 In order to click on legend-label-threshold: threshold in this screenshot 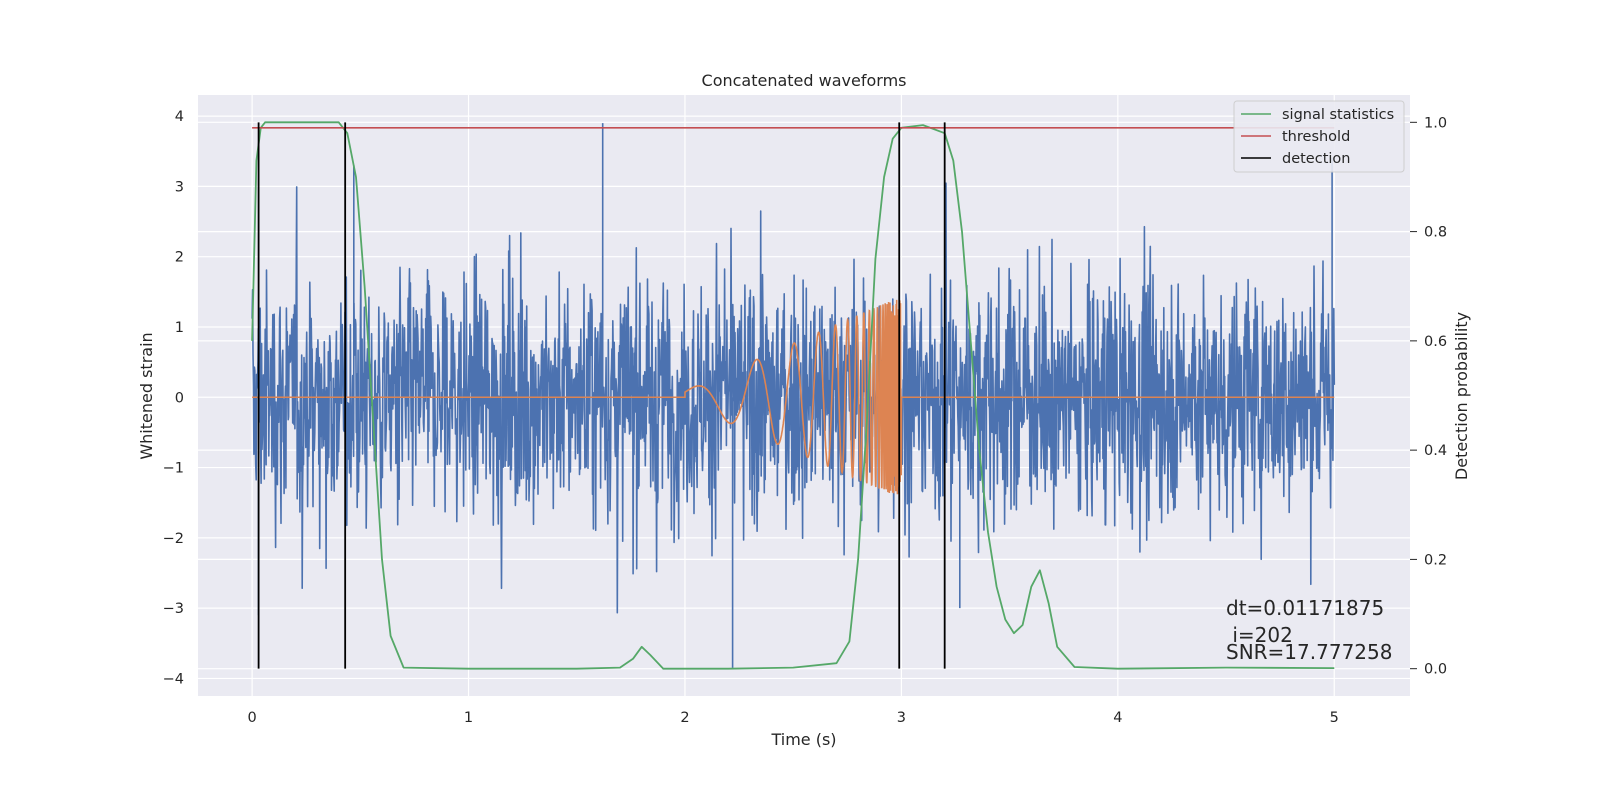, I will do `click(1316, 137)`.